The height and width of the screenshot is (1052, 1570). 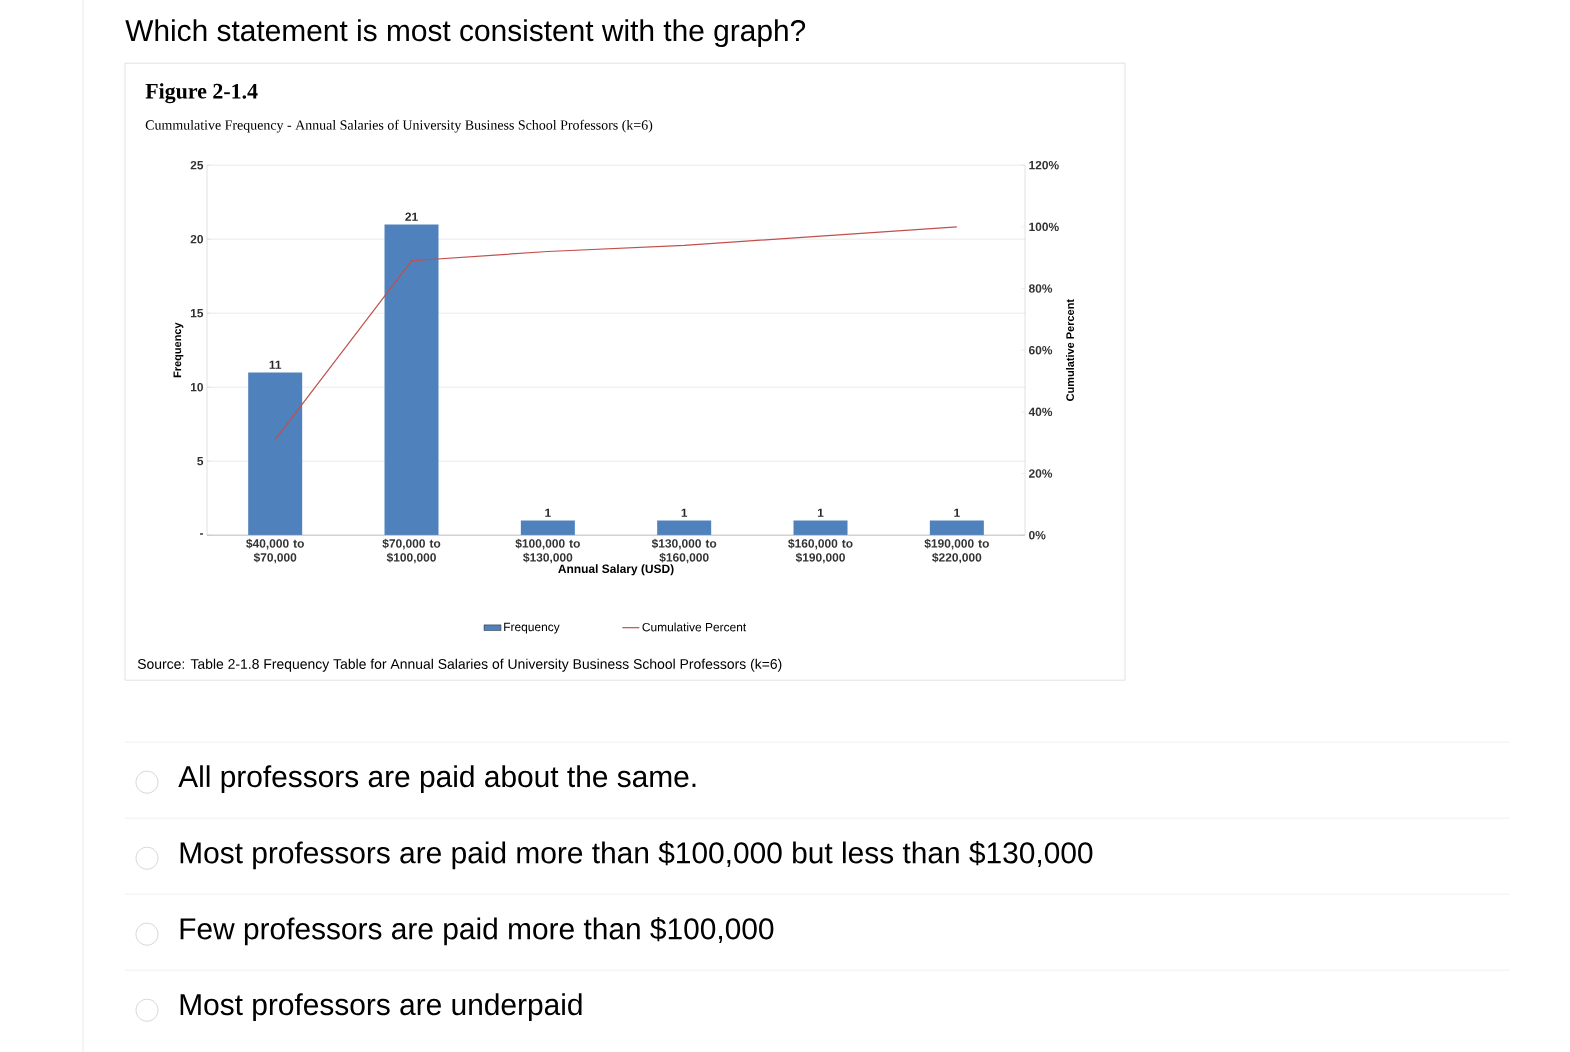 I want to click on text: Most professors are underpaid, so click(x=381, y=1007).